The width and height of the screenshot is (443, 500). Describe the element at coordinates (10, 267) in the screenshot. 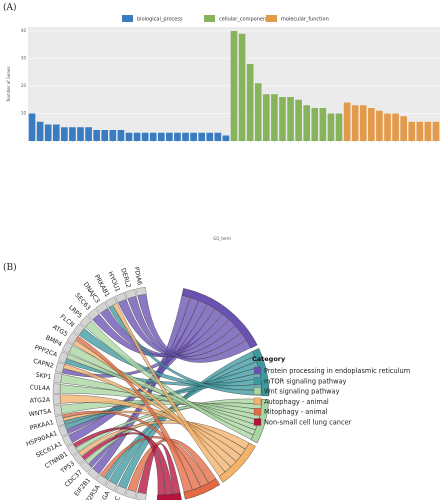

I see `panel-b-label: (B)` at that location.